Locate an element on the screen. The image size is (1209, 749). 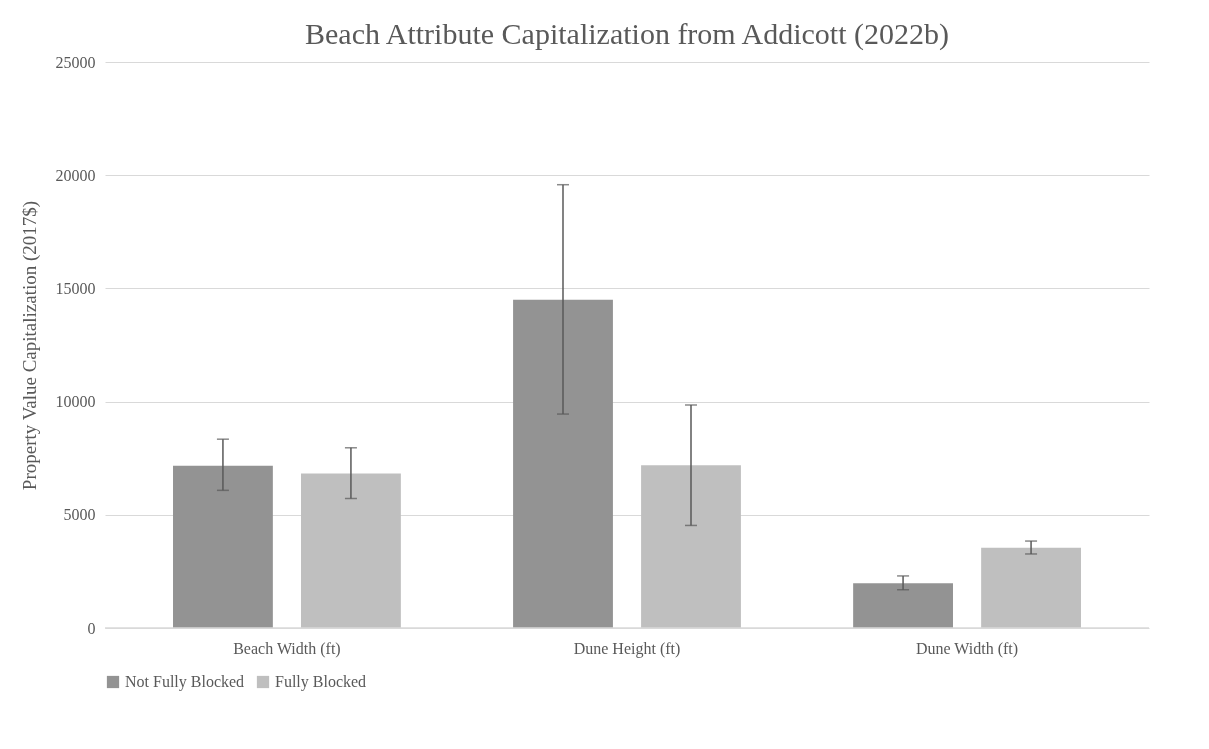
x-tick-label: Beach Width (ft) is located at coordinates (287, 648).